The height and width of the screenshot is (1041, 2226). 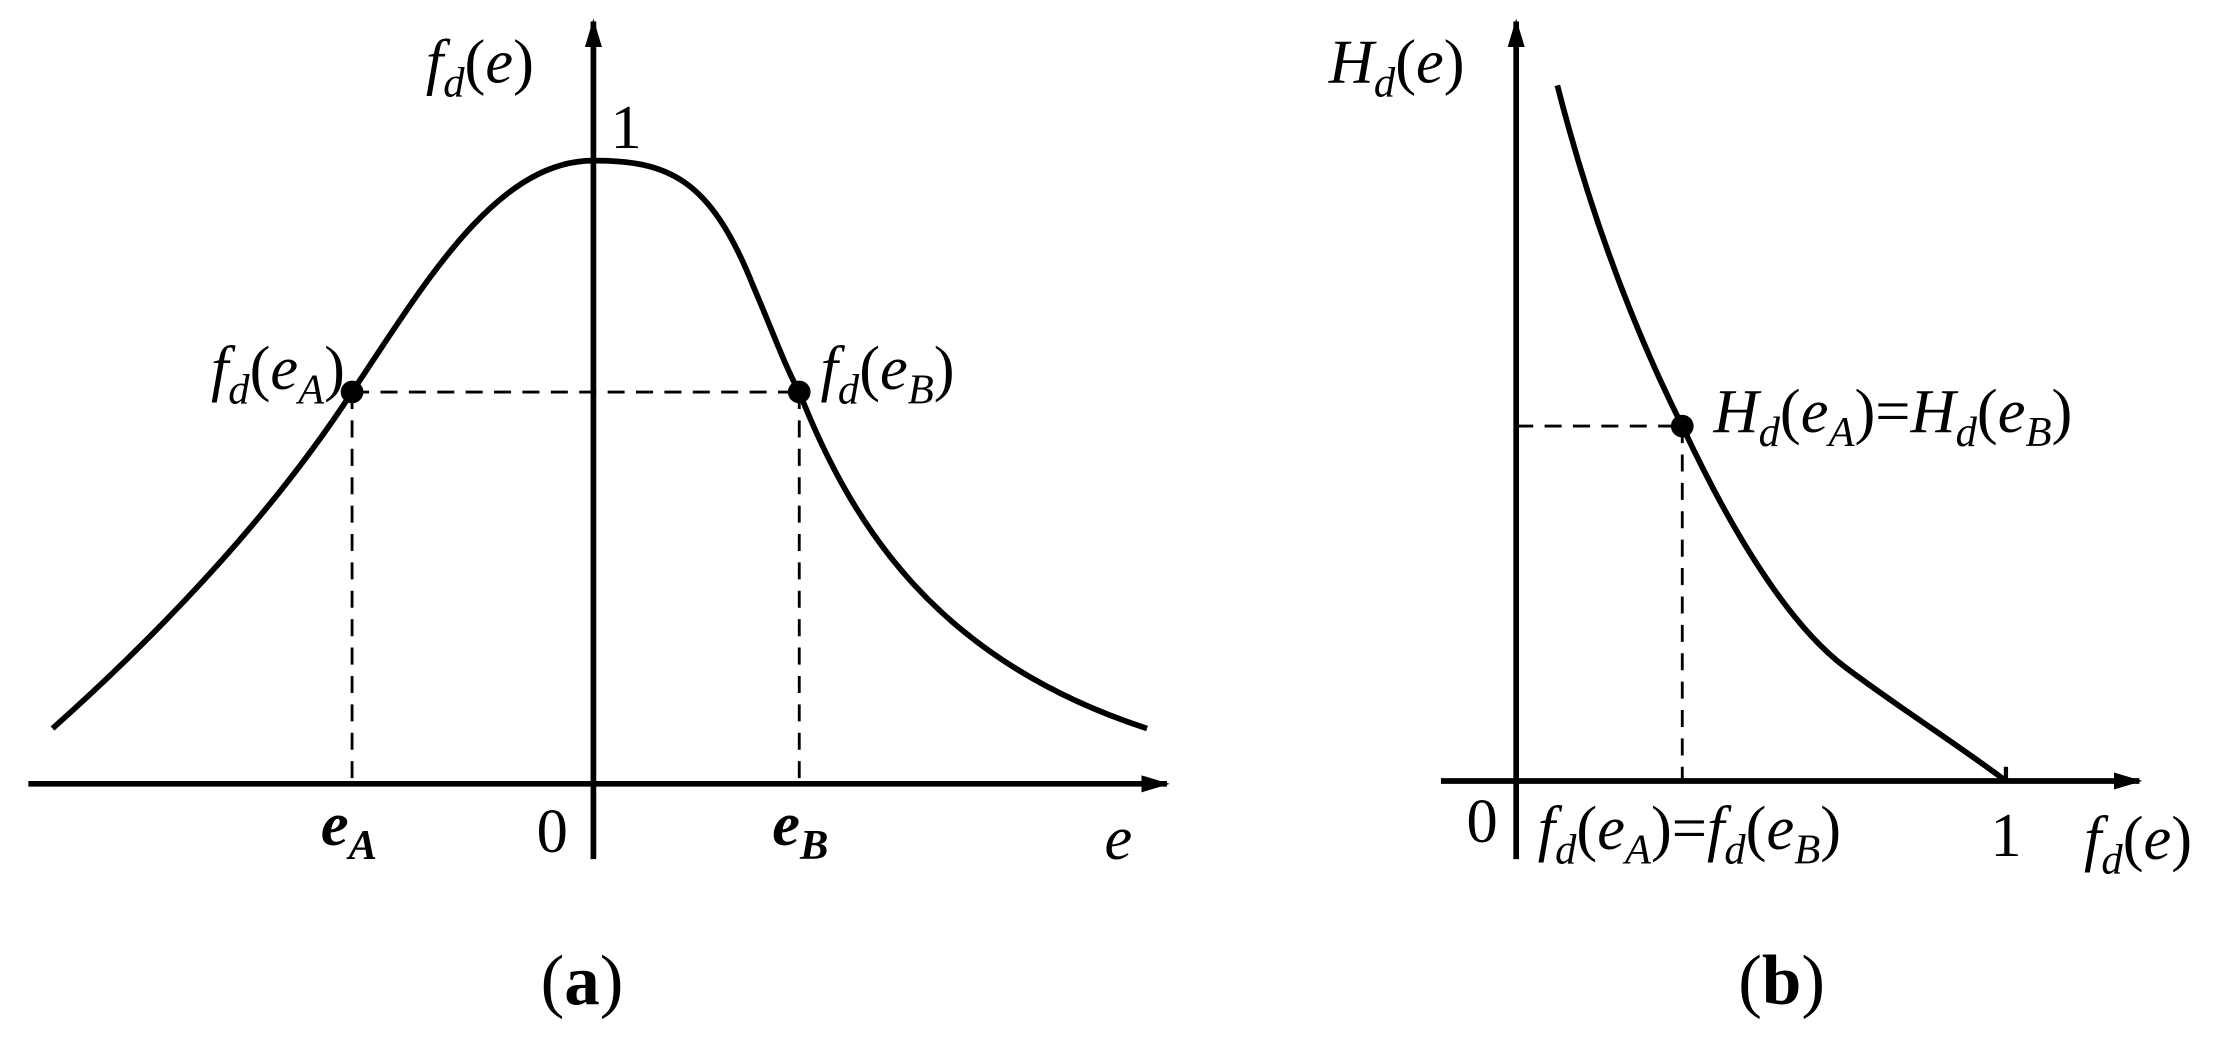 I want to click on axis-label: eB, so click(x=800, y=829).